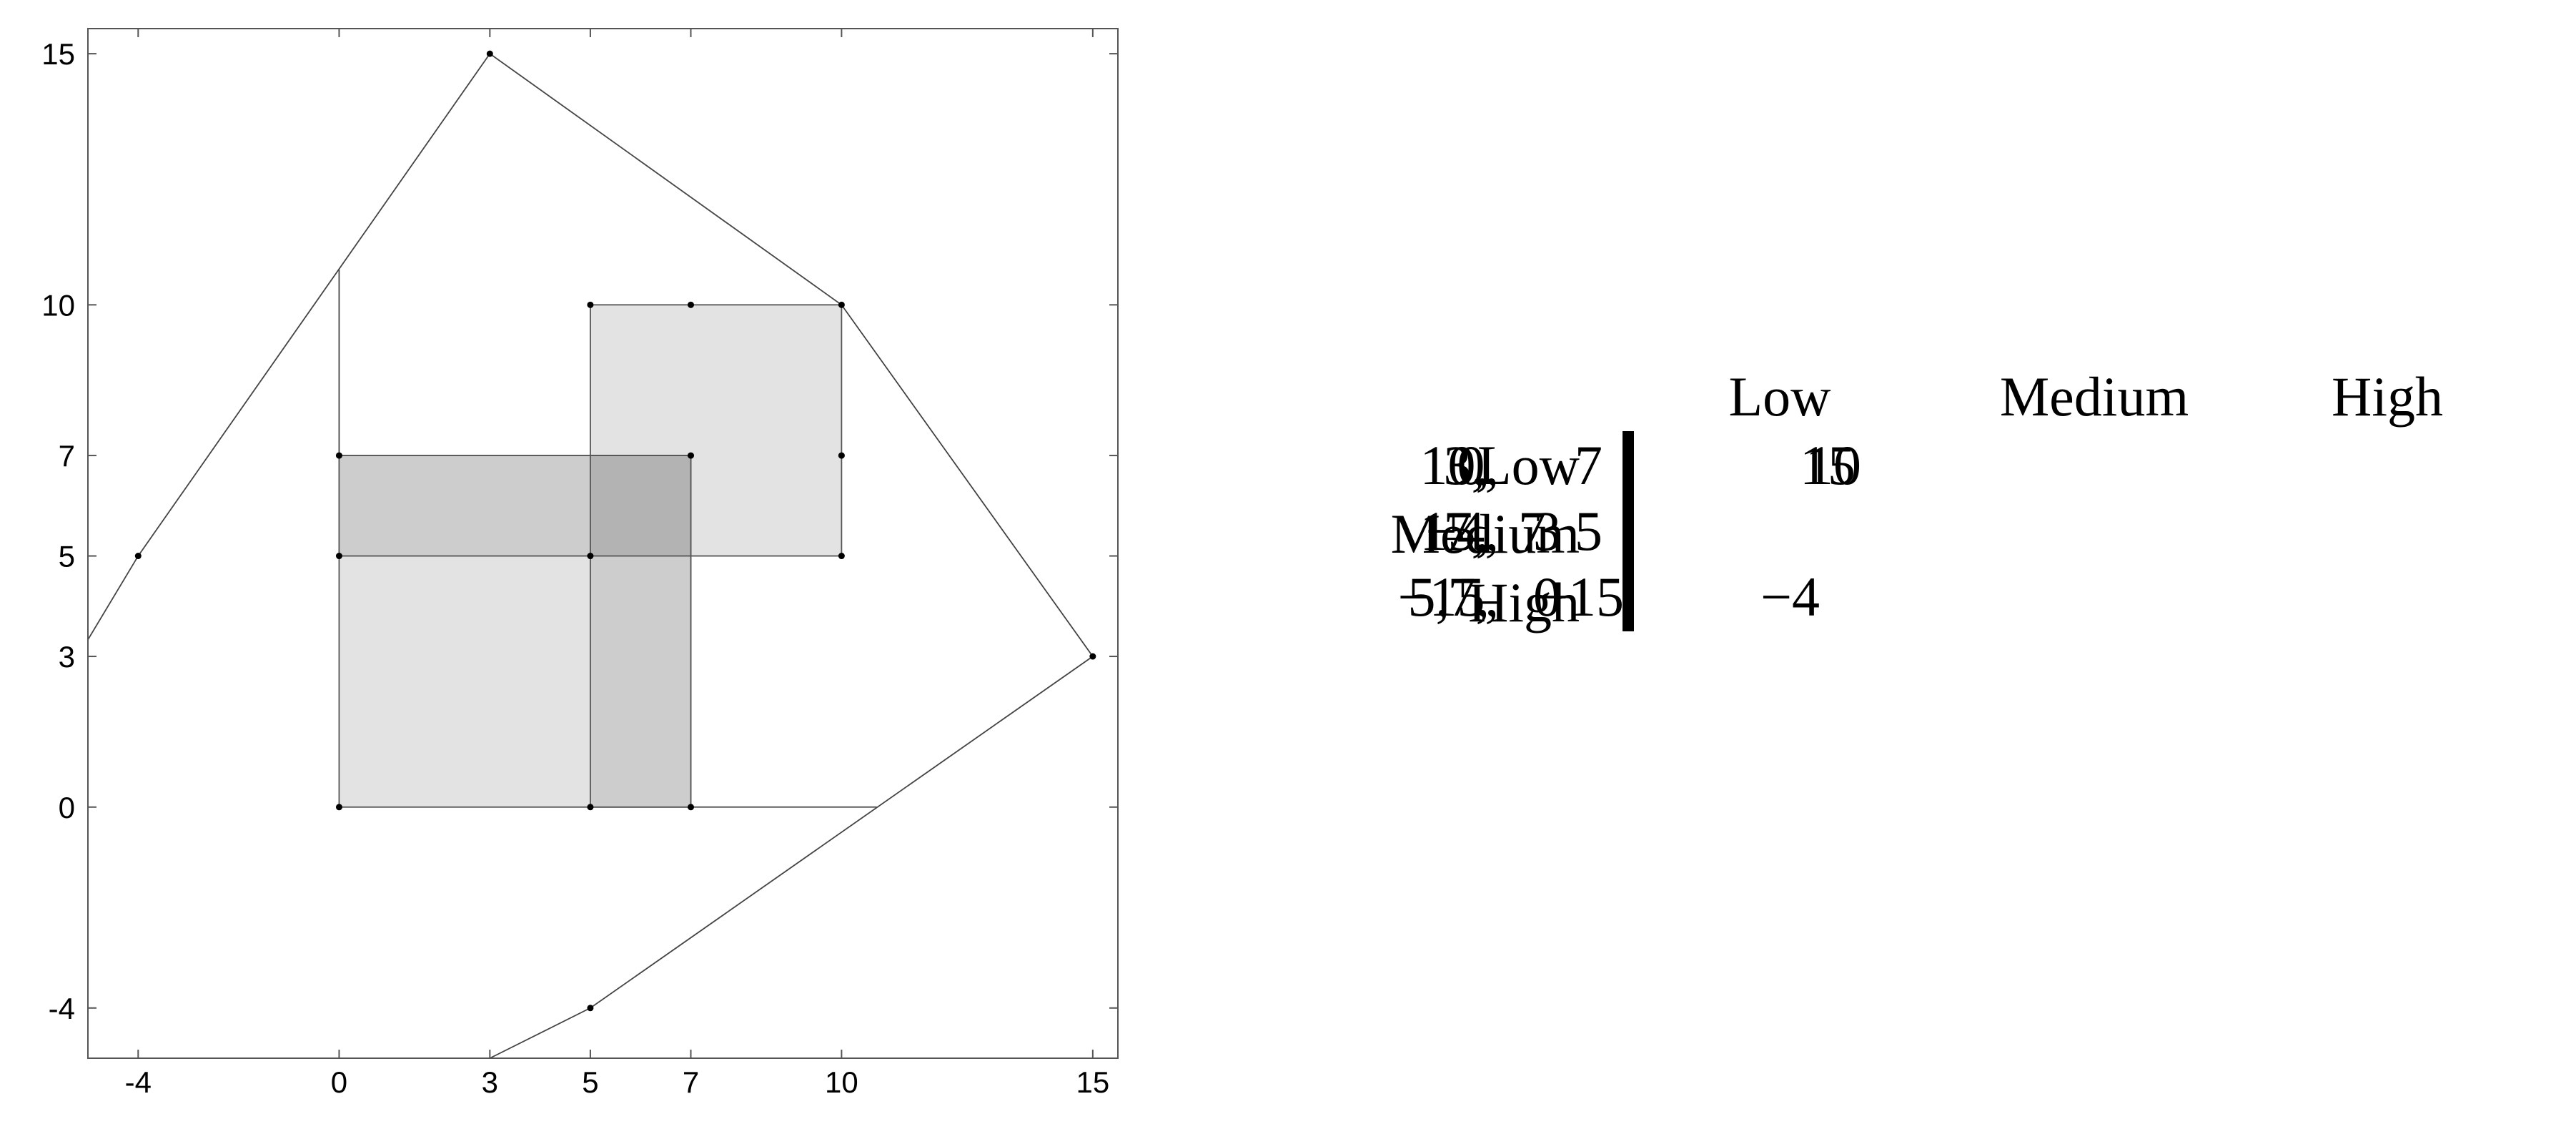 The image size is (2576, 1129). I want to click on row-label-low: Low, so click(1529, 465).